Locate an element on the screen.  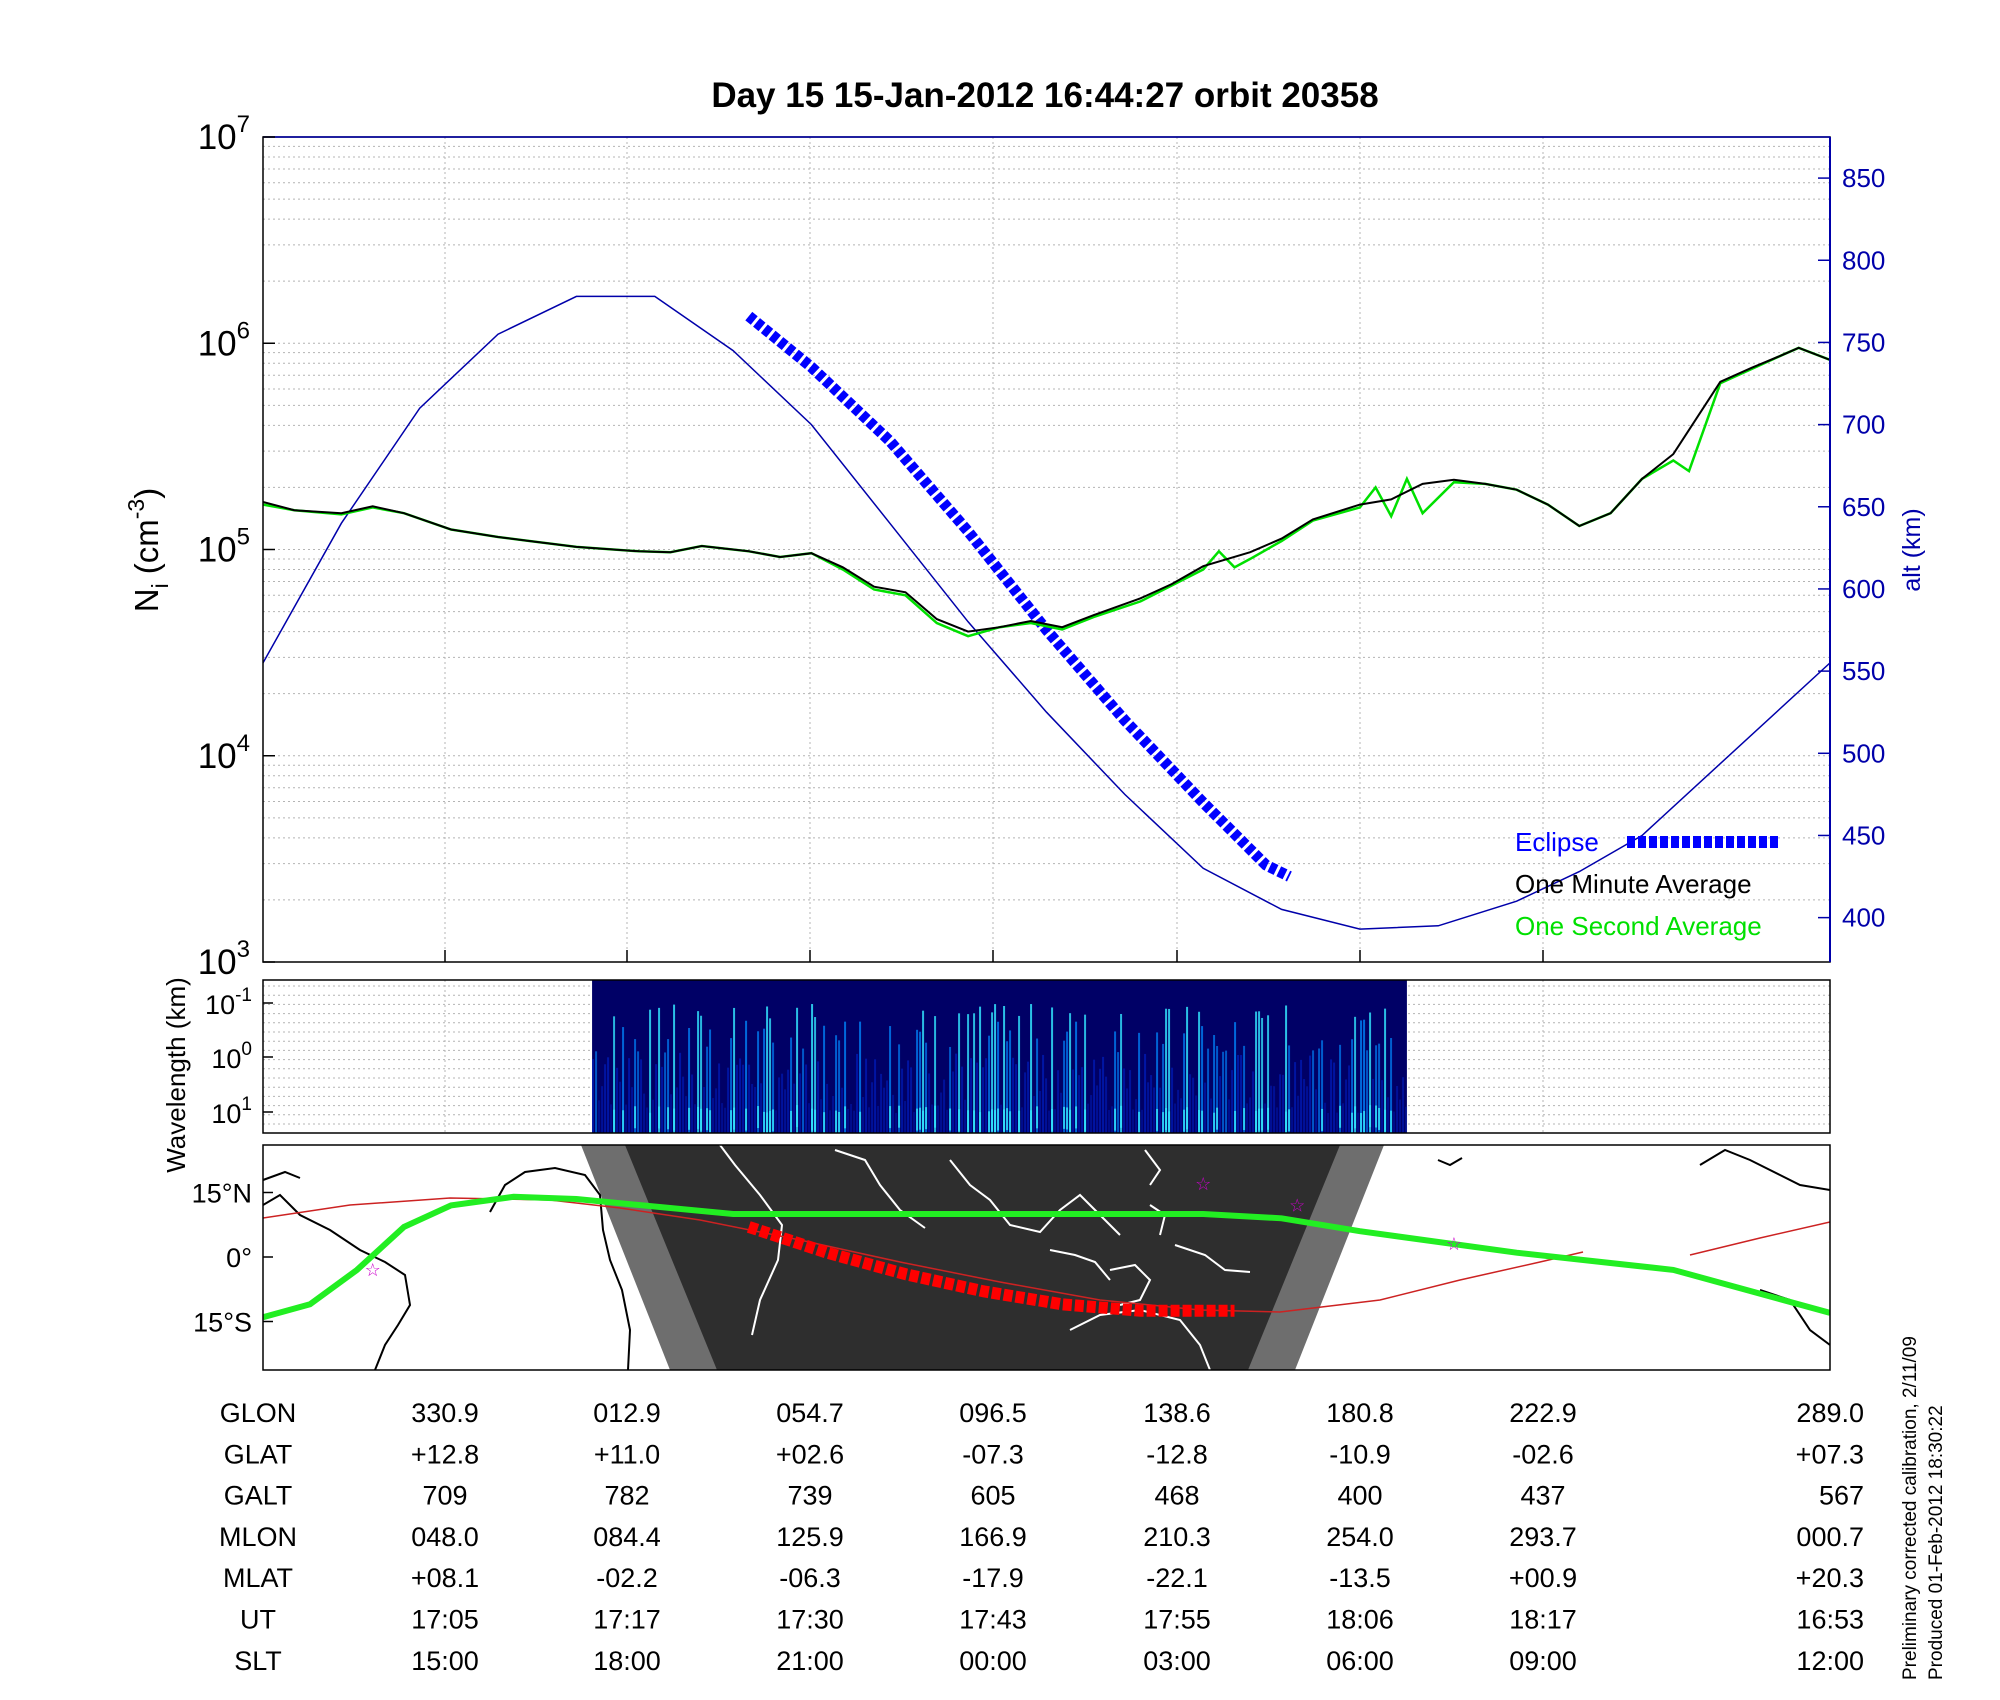
y-tick-exponent: 6 is located at coordinates (243, 330).